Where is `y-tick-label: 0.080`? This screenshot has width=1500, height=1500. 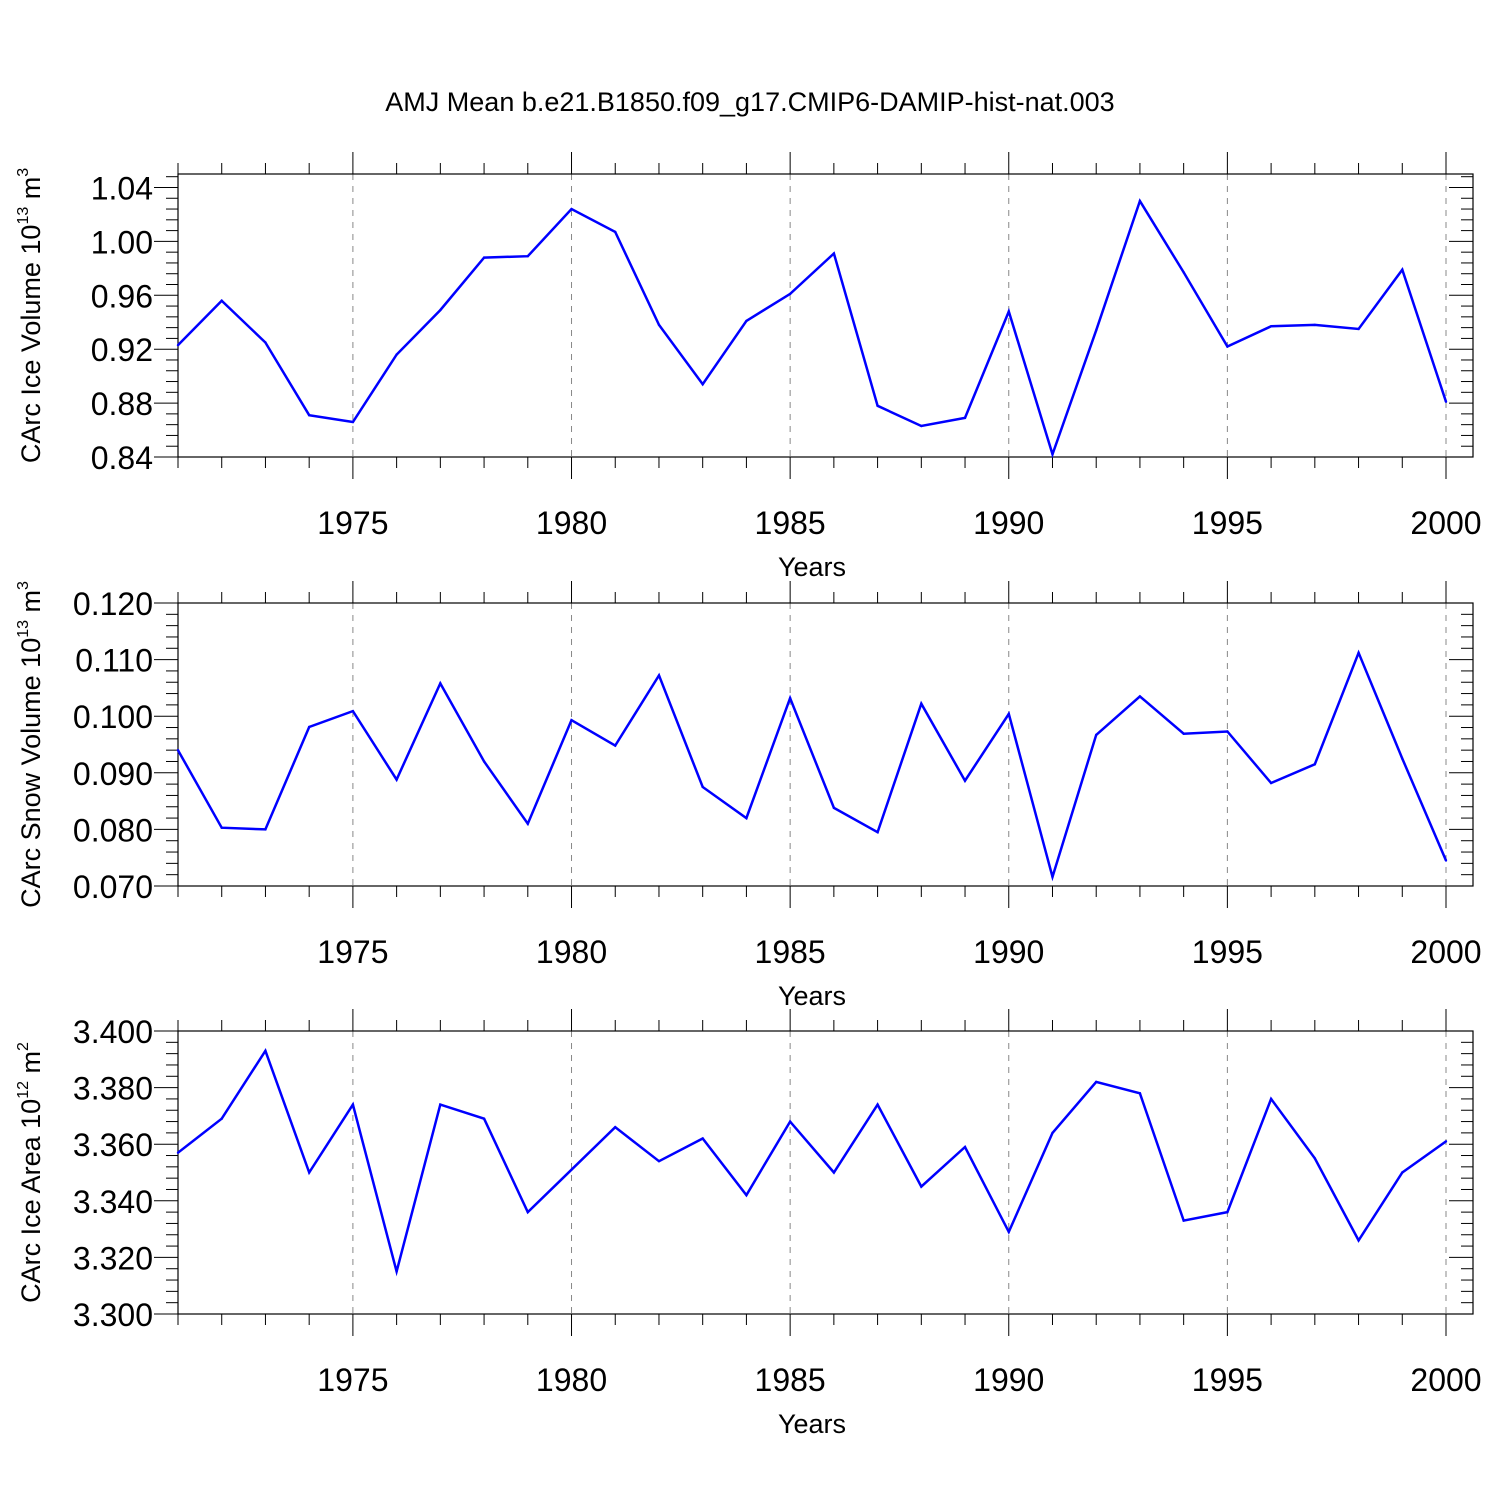
y-tick-label: 0.080 is located at coordinates (113, 830).